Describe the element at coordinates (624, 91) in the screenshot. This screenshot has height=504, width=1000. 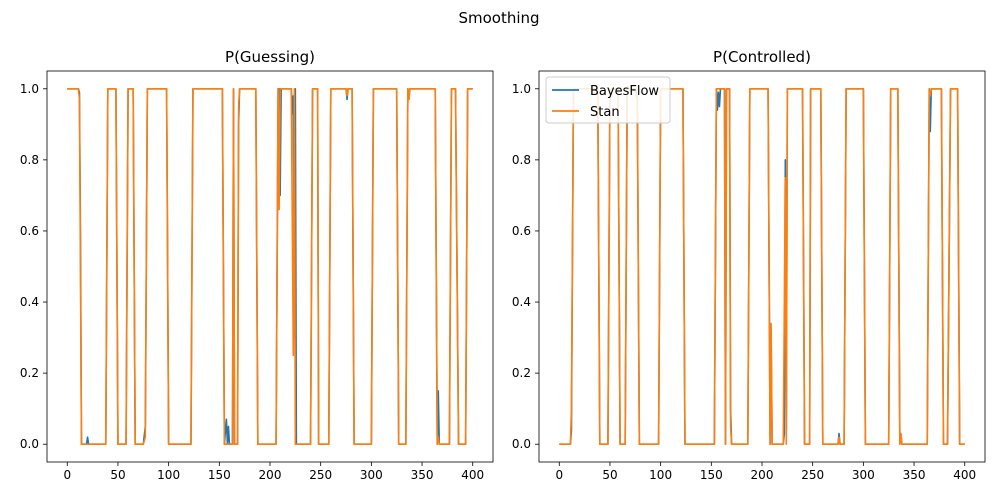
I see `legend-label: BayesFlow` at that location.